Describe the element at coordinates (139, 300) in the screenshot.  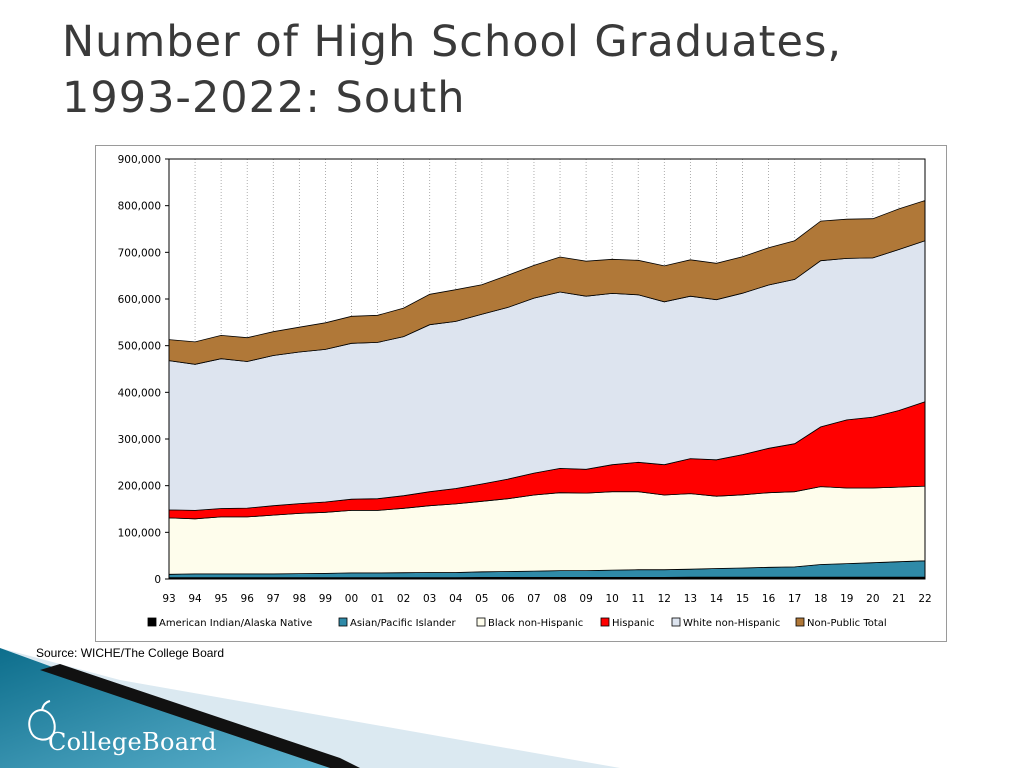
I see `y-tick-label: 600,000` at that location.